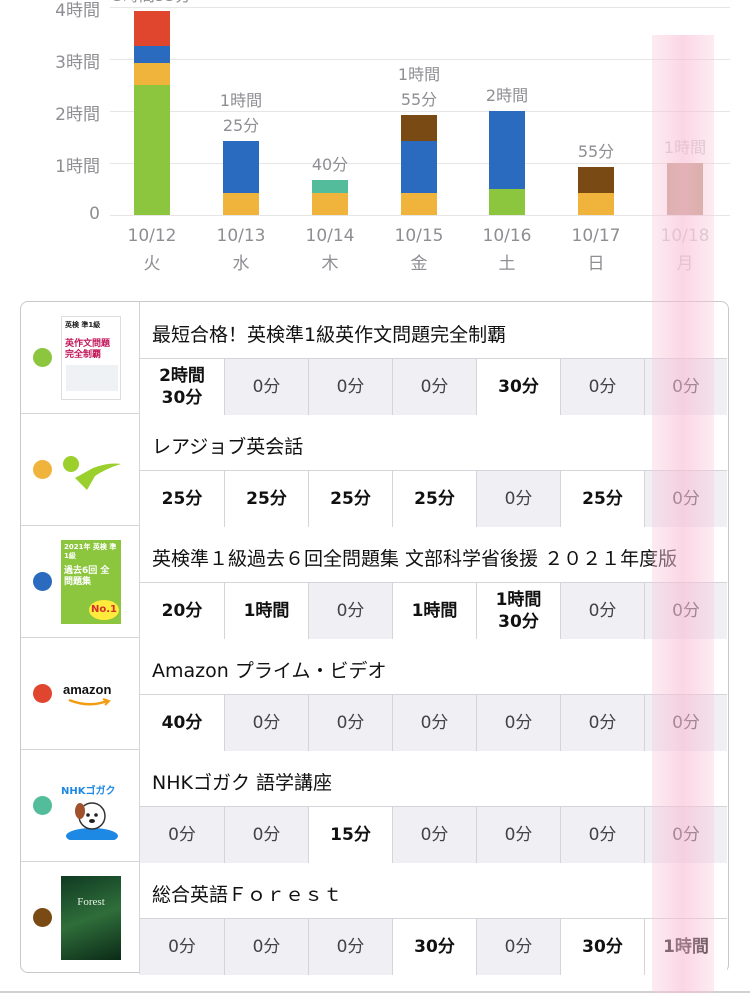 The height and width of the screenshot is (993, 750). Describe the element at coordinates (242, 783) in the screenshot. I see `material-title: NHKゴガク 語学講座` at that location.